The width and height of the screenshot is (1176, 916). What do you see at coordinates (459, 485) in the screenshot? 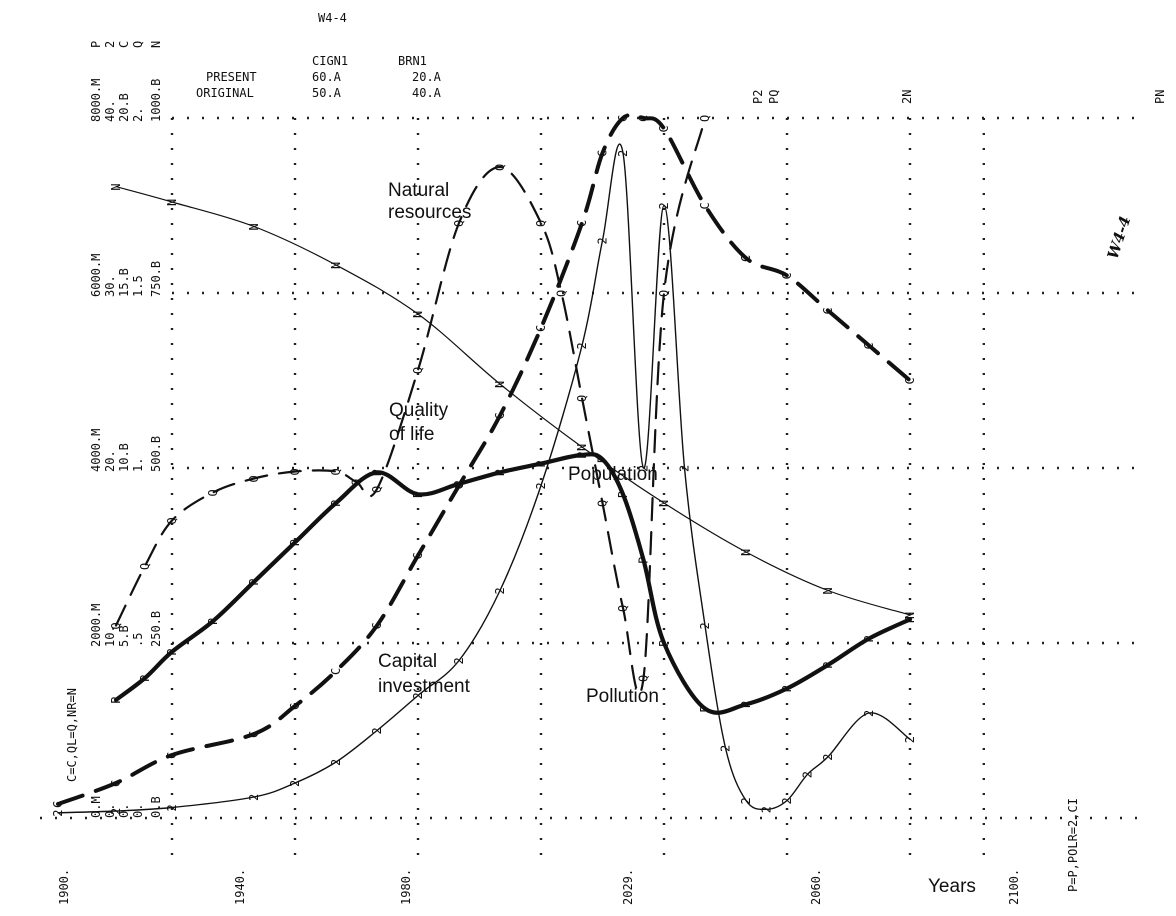
I see `series-point-CI-8: C` at bounding box center [459, 485].